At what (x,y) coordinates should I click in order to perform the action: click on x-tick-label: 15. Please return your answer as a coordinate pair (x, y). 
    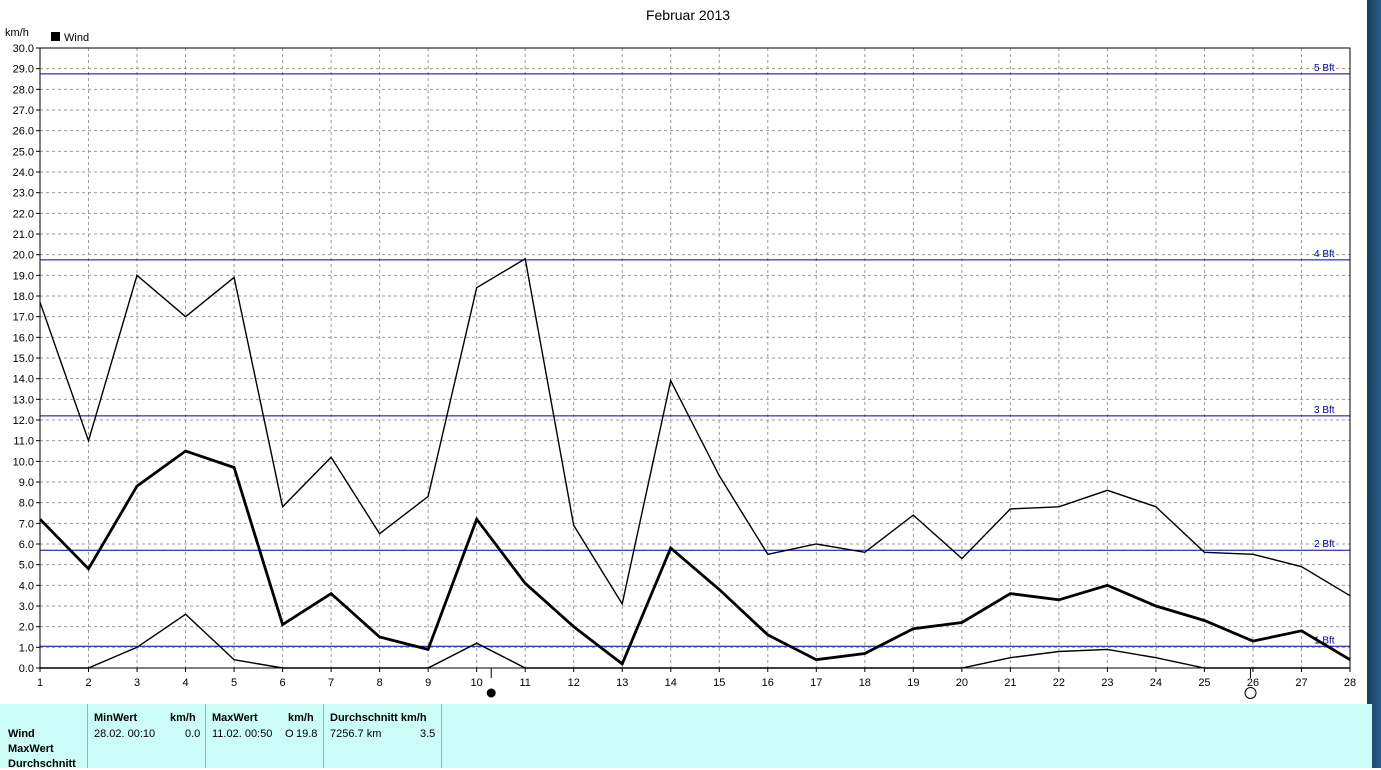
    Looking at the image, I should click on (719, 683).